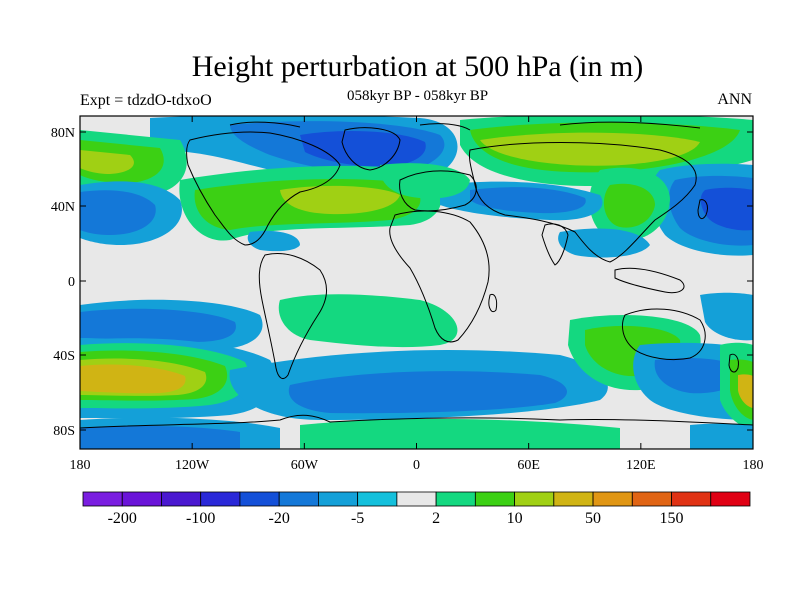 The image size is (800, 600). Describe the element at coordinates (340, 200) in the screenshot. I see `field-atl-yellowgreen` at that location.